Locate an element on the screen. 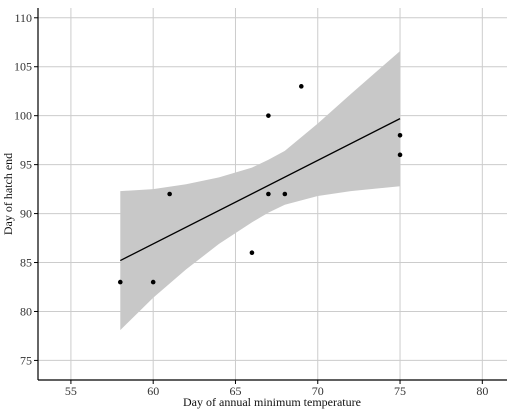  y-tick-label: 100 is located at coordinates (23, 116).